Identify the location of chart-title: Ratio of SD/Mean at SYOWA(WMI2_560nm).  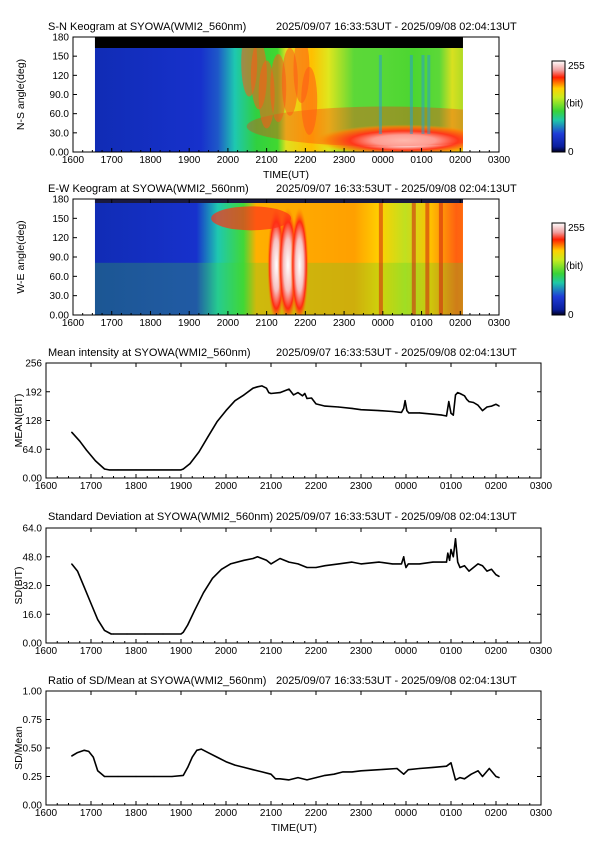
(157, 681).